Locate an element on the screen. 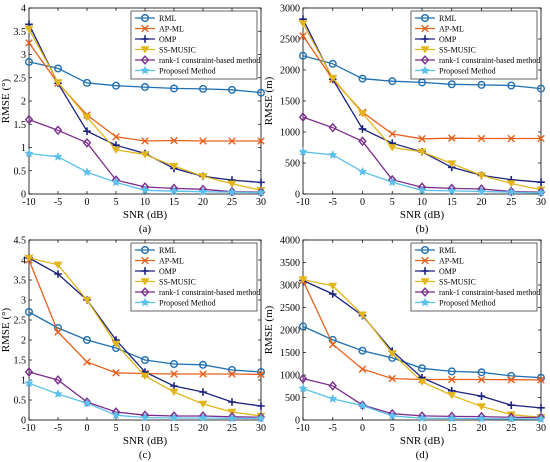  x-tick-label: 15 is located at coordinates (174, 428).